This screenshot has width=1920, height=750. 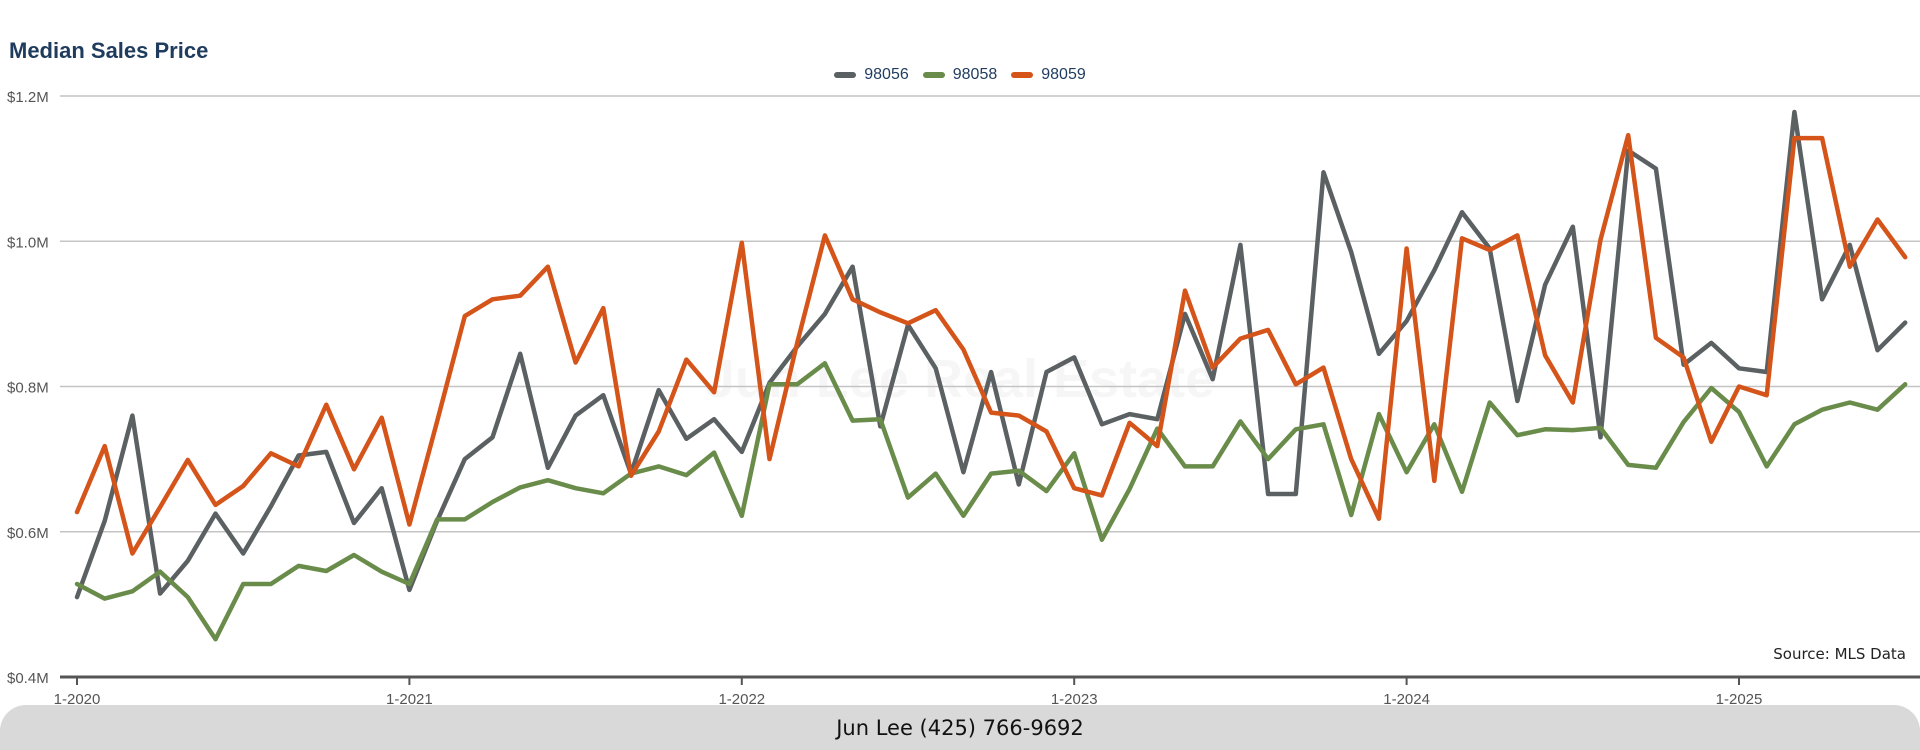 What do you see at coordinates (1739, 698) in the screenshot?
I see `x-tick-label: 1-2025` at bounding box center [1739, 698].